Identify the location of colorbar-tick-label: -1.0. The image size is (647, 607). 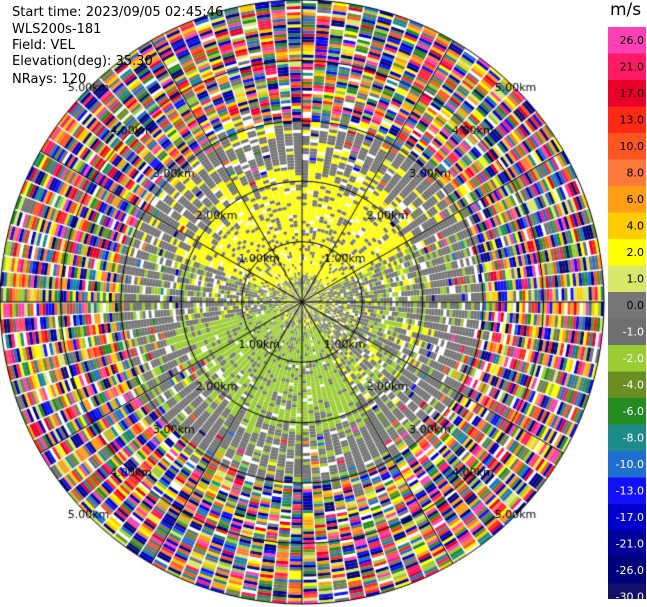
(633, 332).